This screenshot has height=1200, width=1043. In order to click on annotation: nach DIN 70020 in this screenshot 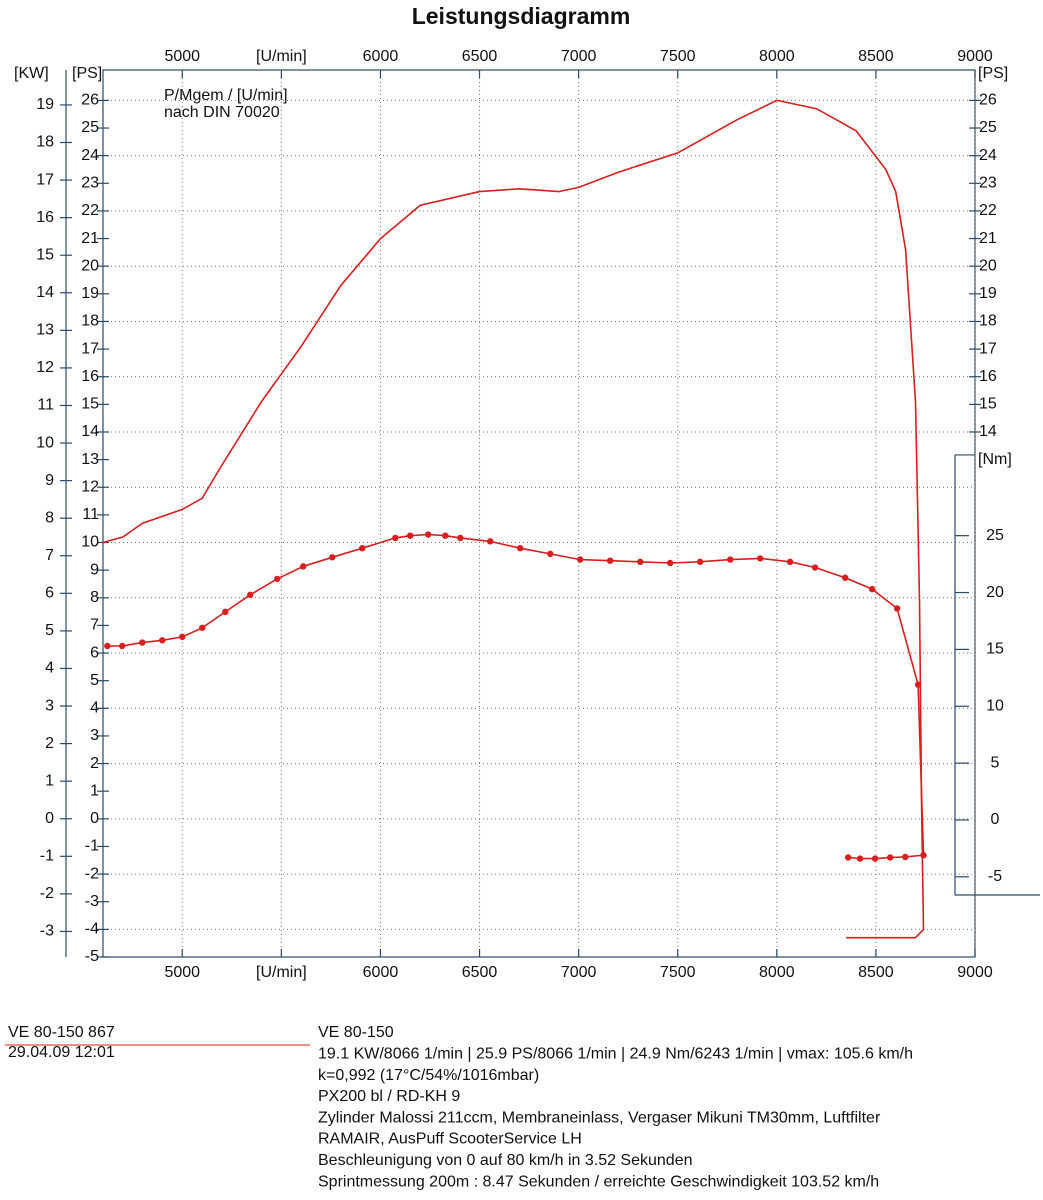, I will do `click(222, 112)`.